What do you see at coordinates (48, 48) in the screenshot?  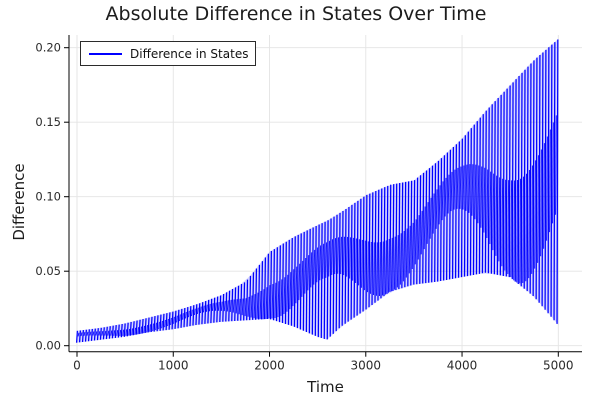 I see `y-tick-label: 0.20` at bounding box center [48, 48].